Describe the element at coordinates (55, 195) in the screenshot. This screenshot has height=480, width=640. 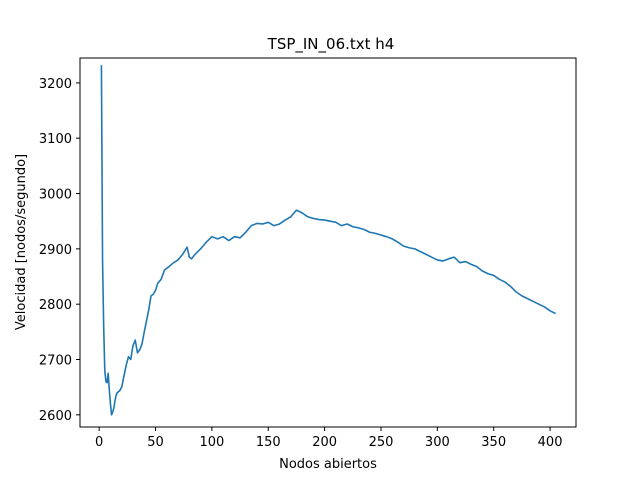
I see `y-tick-label: 3000` at that location.